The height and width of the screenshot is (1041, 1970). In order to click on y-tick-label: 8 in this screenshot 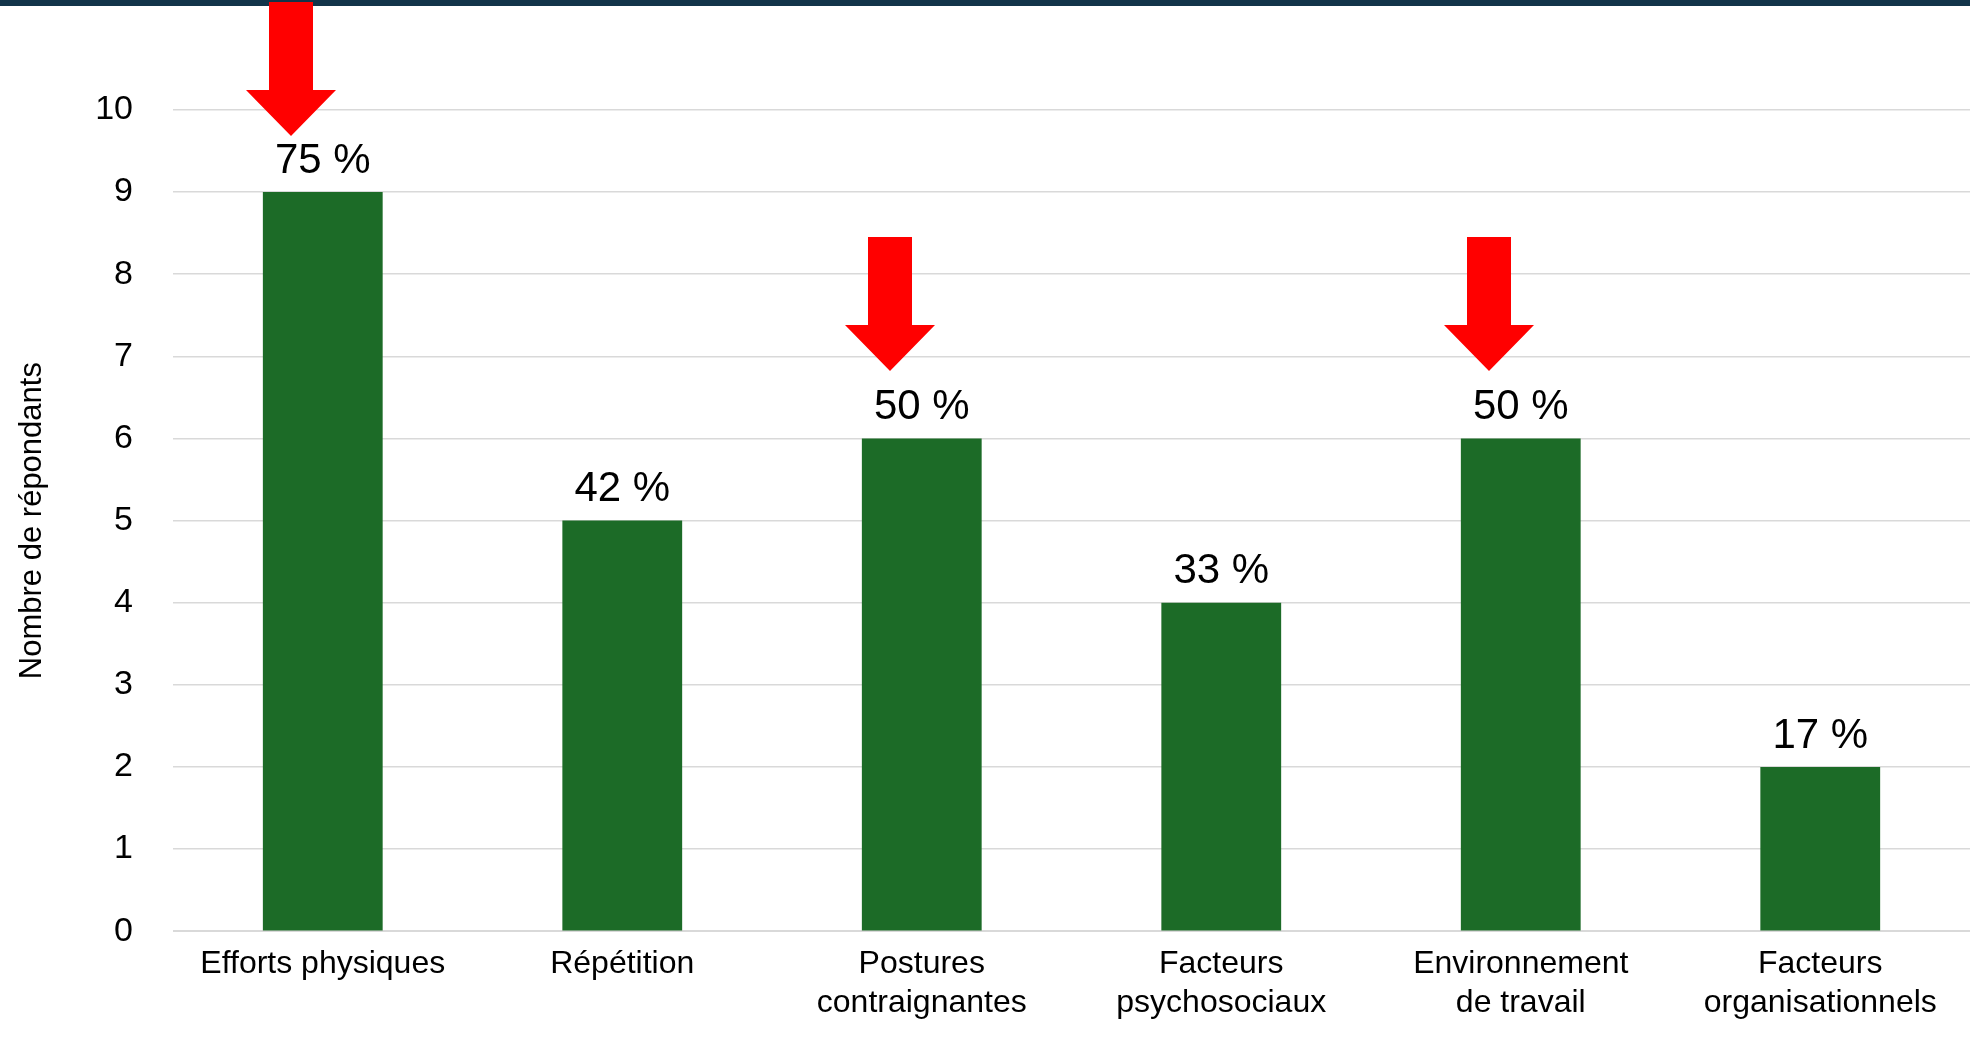, I will do `click(124, 271)`.